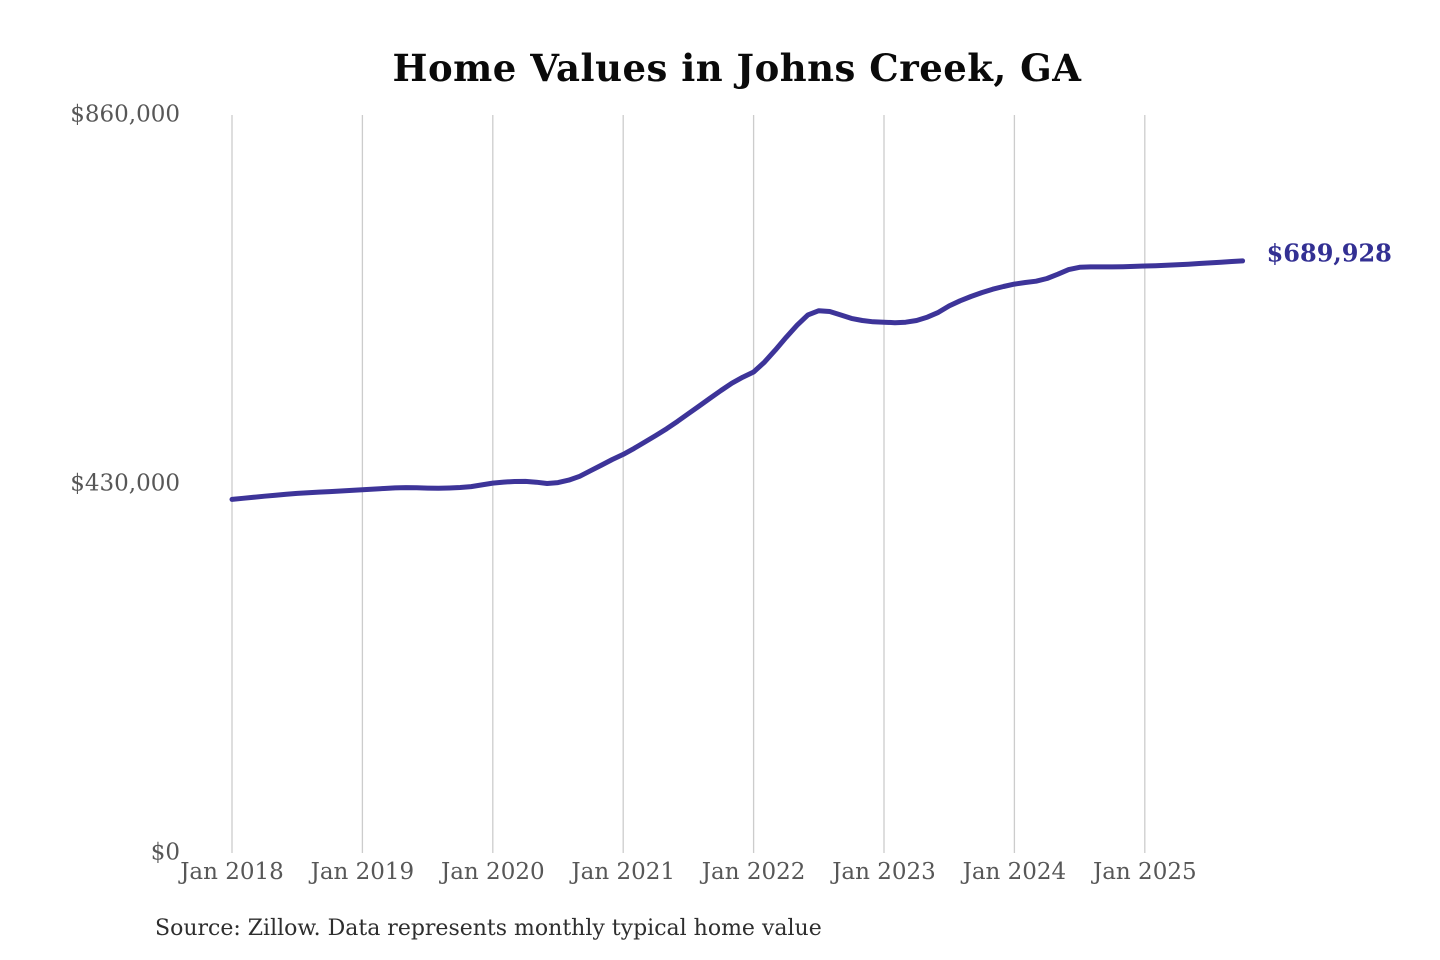 This screenshot has width=1440, height=960. Describe the element at coordinates (232, 872) in the screenshot. I see `x-tick-label: Jan 2018` at that location.